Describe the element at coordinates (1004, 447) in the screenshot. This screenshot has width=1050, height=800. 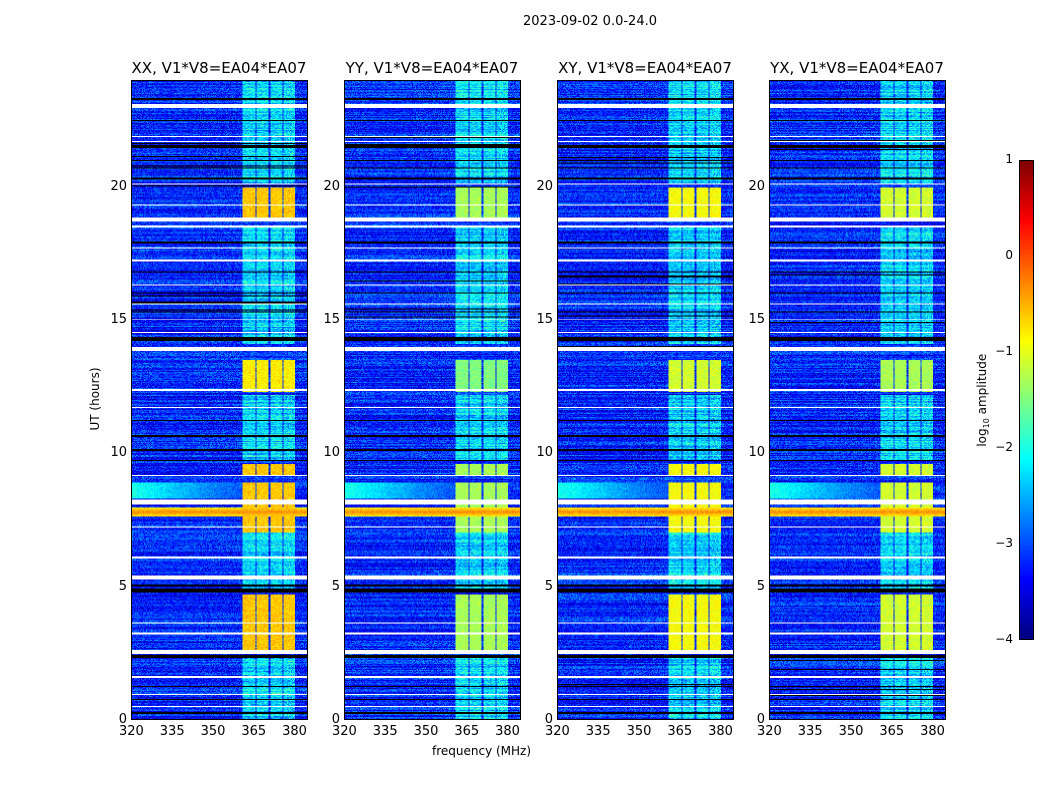
I see `colorbar-tick-label: −2` at that location.